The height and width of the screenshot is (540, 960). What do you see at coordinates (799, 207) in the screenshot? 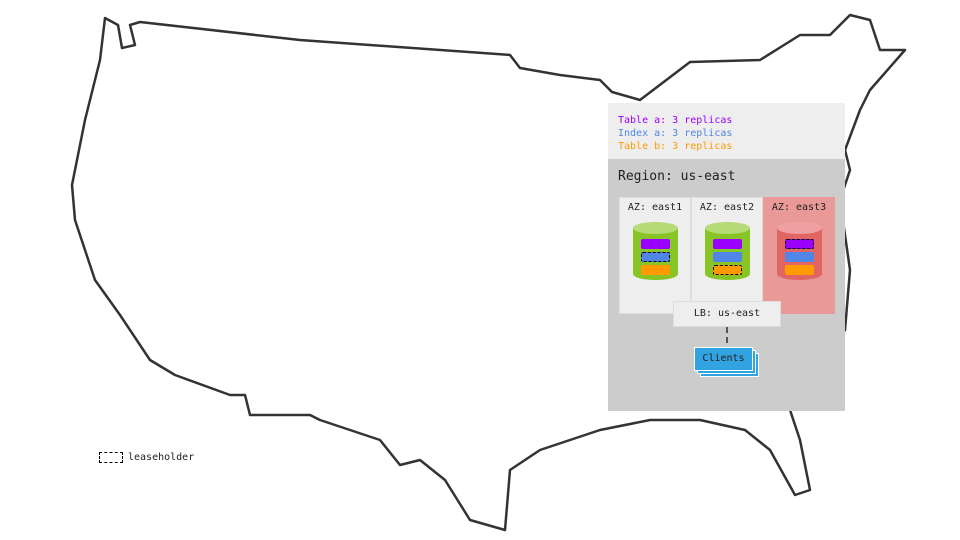
I see `zone-label: AZ: east3` at bounding box center [799, 207].